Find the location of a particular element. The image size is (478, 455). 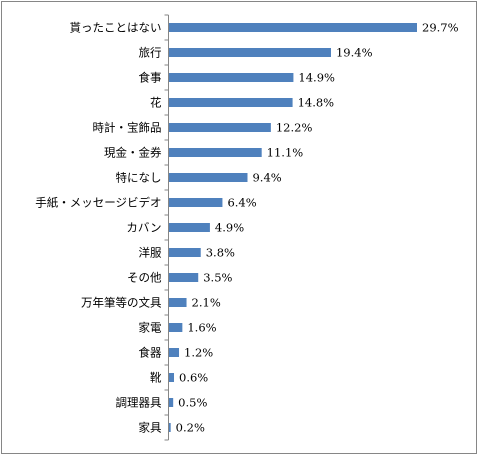

value-label: 1.2% is located at coordinates (198, 353).